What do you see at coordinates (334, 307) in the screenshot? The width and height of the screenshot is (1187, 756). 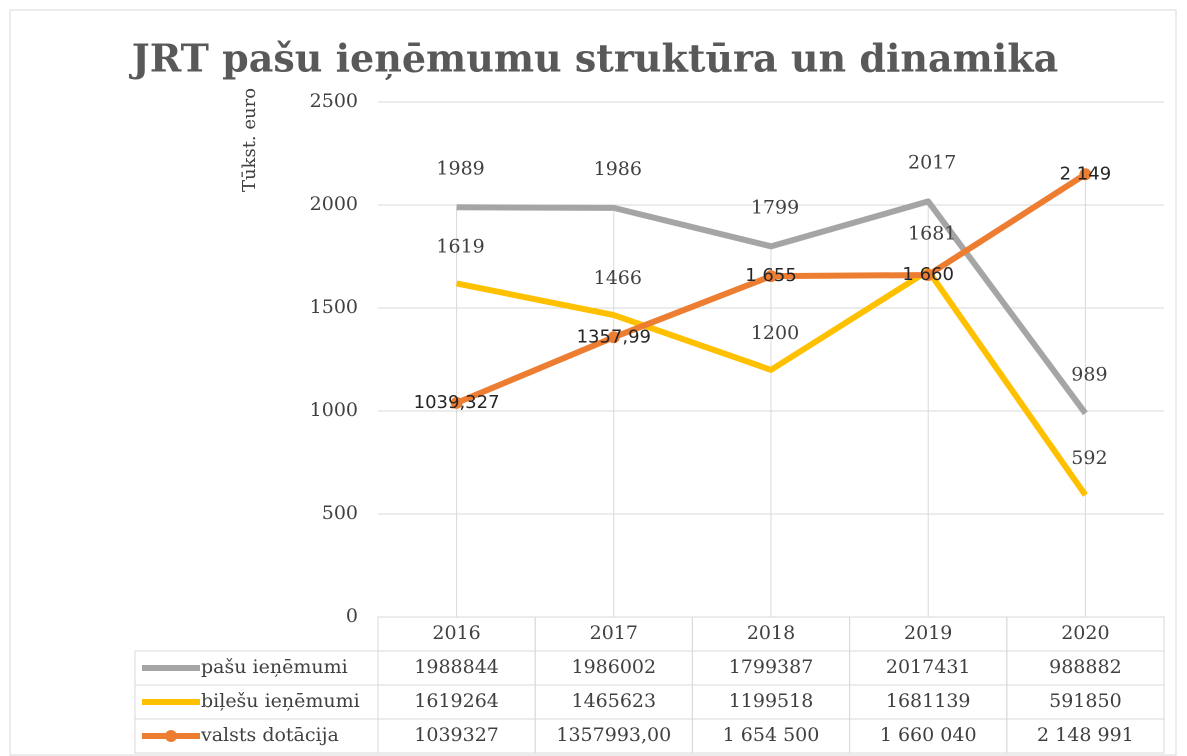 I see `y-tick-label: 1500` at bounding box center [334, 307].